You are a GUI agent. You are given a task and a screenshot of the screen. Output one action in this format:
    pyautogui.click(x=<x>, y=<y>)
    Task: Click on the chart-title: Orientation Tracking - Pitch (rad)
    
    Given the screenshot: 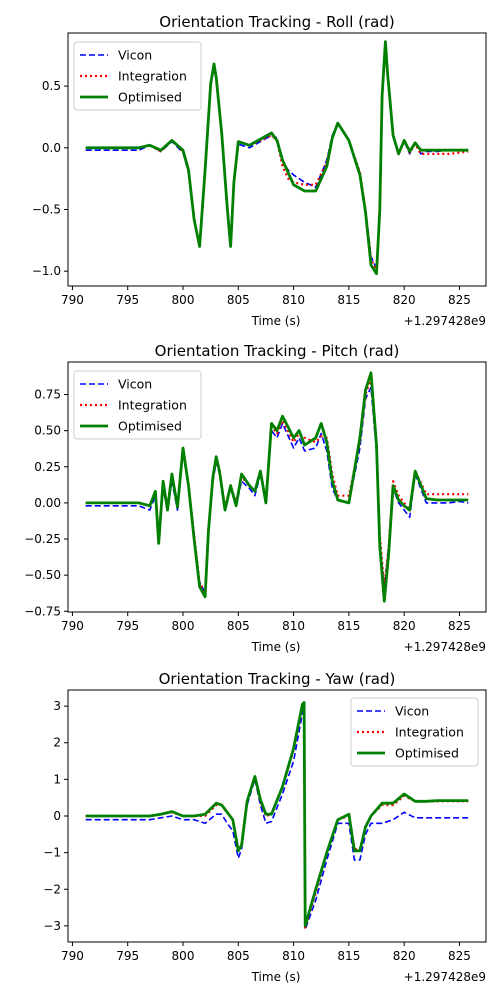 What is the action you would take?
    pyautogui.click(x=277, y=351)
    